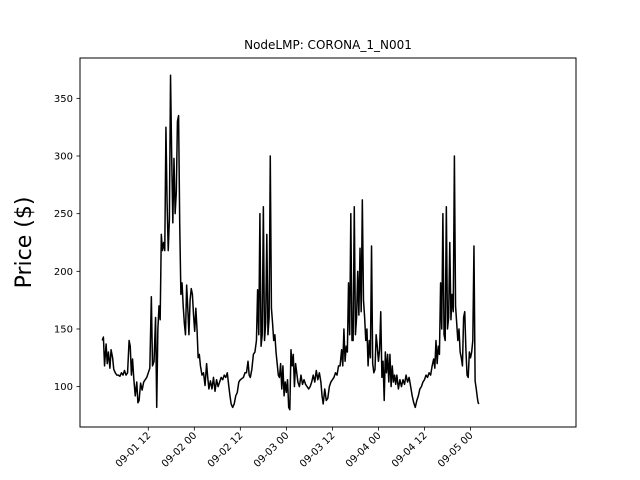 The image size is (640, 480). Describe the element at coordinates (67, 243) in the screenshot. I see `y-axis: 100 150 200 250 300 350` at that location.